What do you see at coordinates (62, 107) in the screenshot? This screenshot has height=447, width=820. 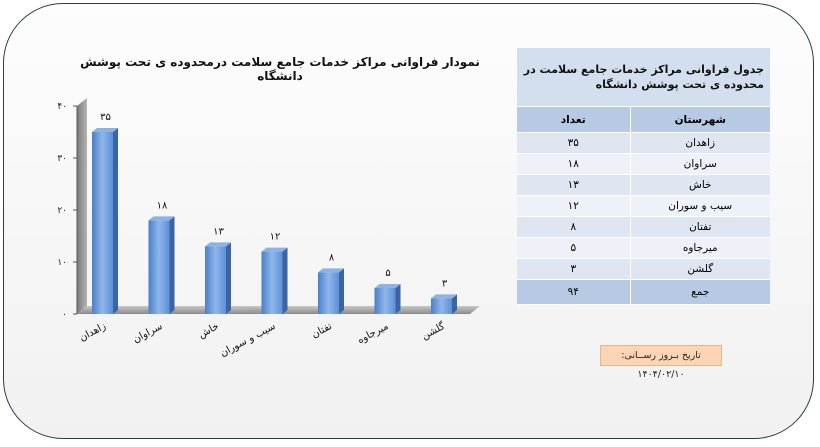 I see `y-tick-label: ۴۰` at bounding box center [62, 107].